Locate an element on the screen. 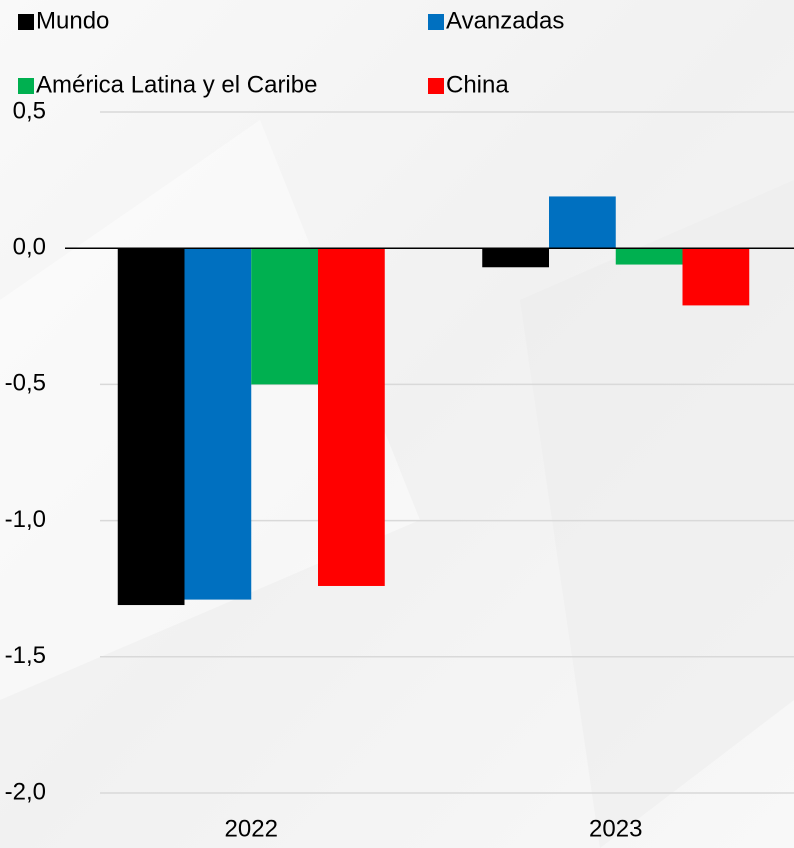  y-tick-label: -1,0 is located at coordinates (25, 519).